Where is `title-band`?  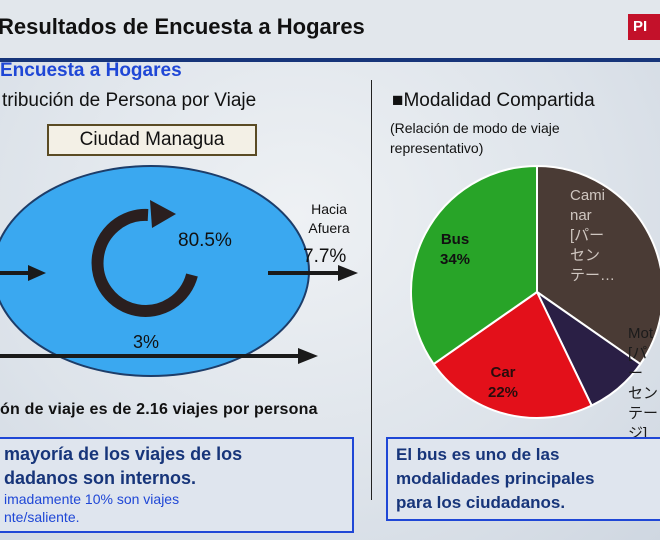 title-band is located at coordinates (330, 31).